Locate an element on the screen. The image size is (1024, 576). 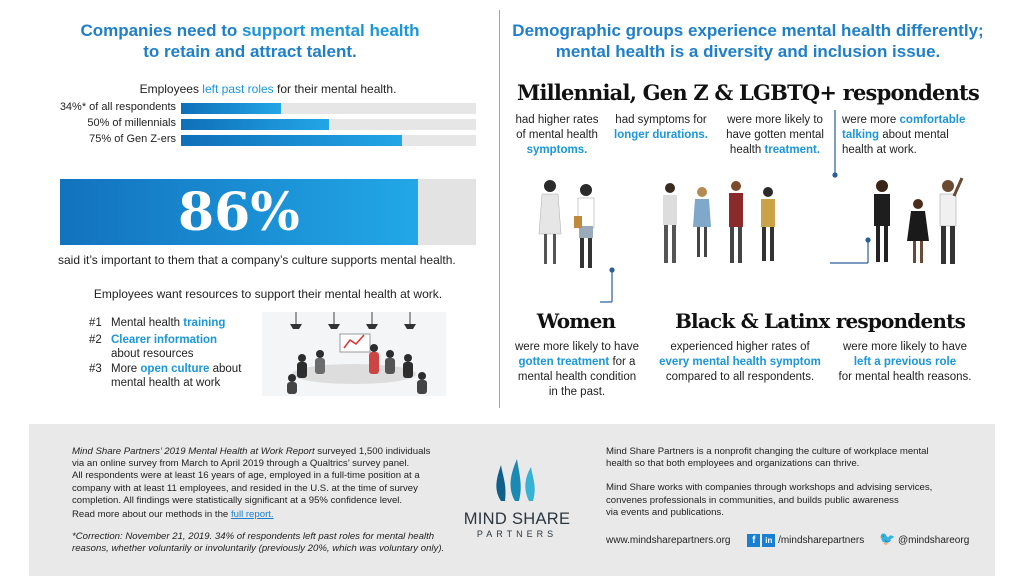
mind-share-logo: MIND SHARE PARTNERS is located at coordinates (517, 497).